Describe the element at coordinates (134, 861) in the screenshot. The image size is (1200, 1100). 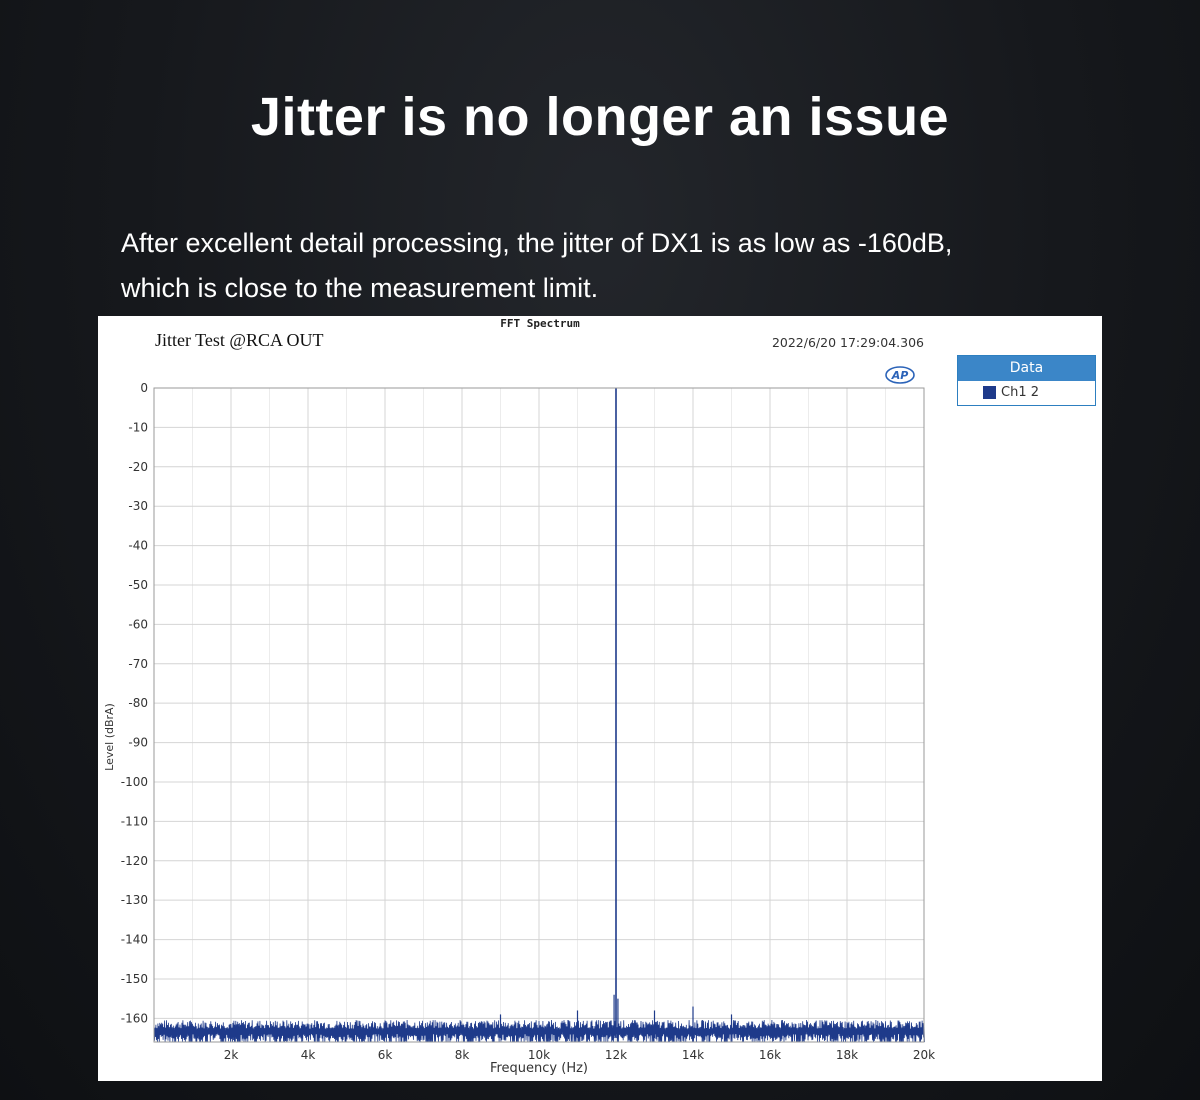
I see `y-tick-label: -120` at that location.